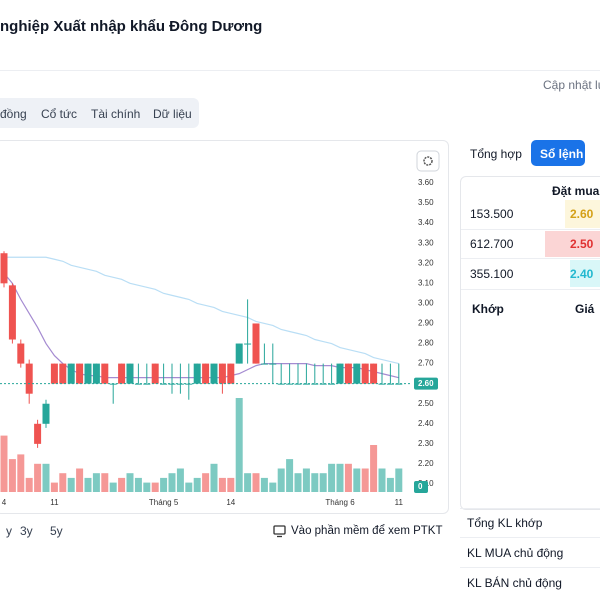  I want to click on y-tick-label: 2.40, so click(426, 423).